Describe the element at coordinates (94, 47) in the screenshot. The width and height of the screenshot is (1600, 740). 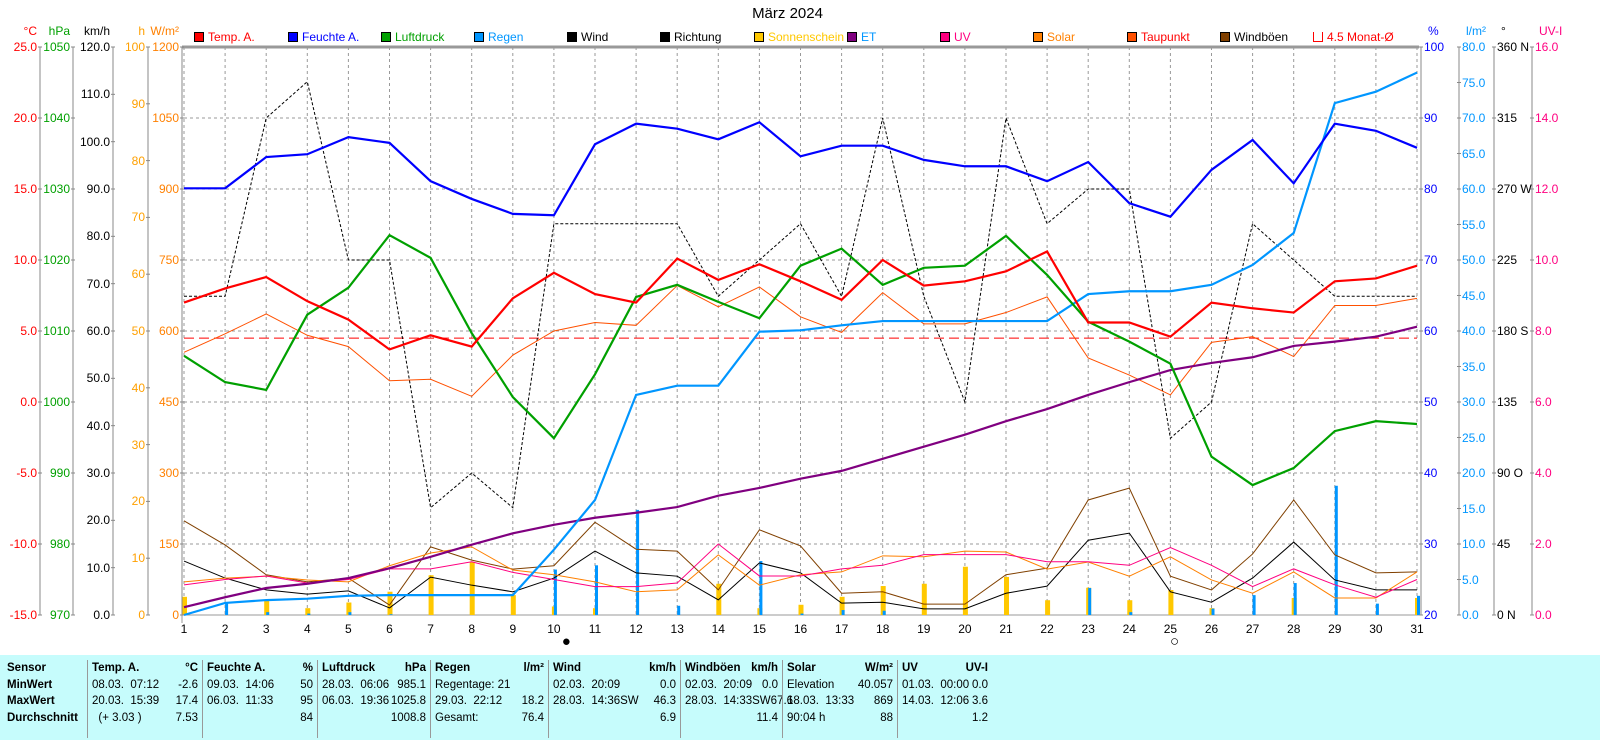
I see `axis-tick-label: 120.0` at that location.